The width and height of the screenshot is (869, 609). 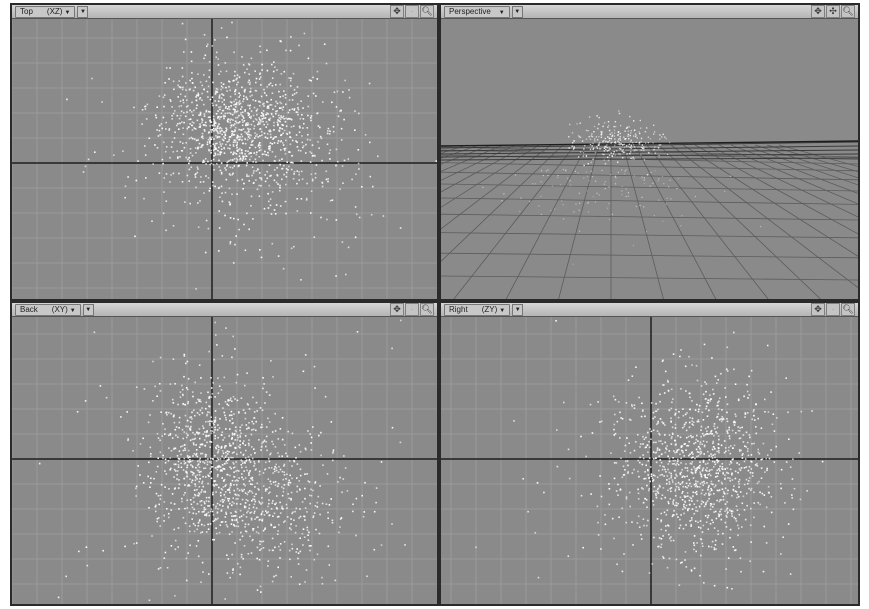 What do you see at coordinates (649, 310) in the screenshot?
I see `viewport-header: Right (ZY) ▼ ▼ ✥ · 🔍︎` at bounding box center [649, 310].